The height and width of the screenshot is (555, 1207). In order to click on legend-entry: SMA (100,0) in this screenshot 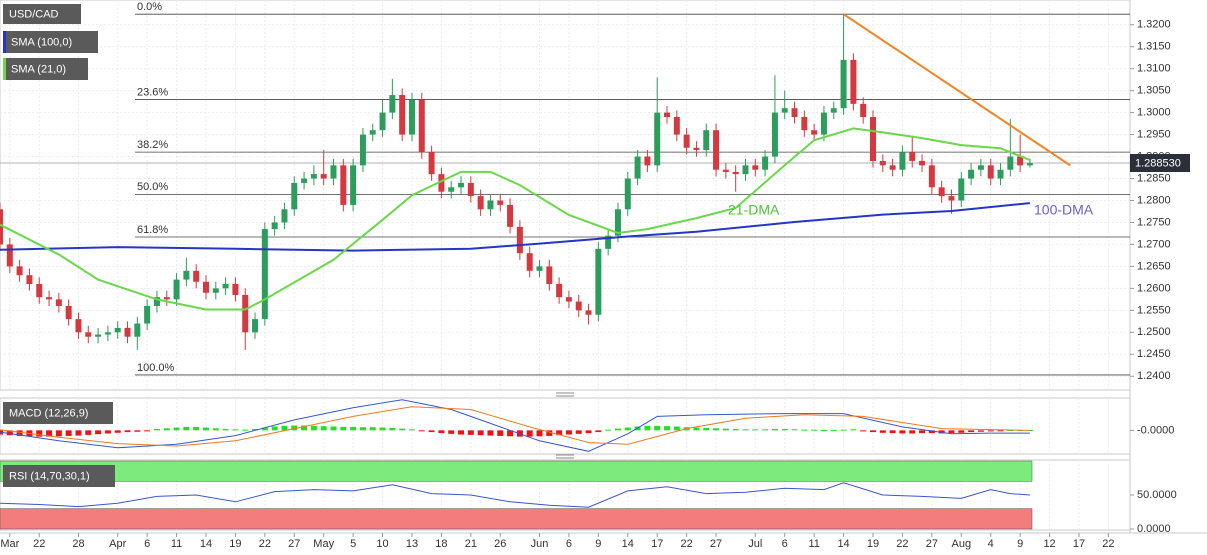, I will do `click(41, 42)`.